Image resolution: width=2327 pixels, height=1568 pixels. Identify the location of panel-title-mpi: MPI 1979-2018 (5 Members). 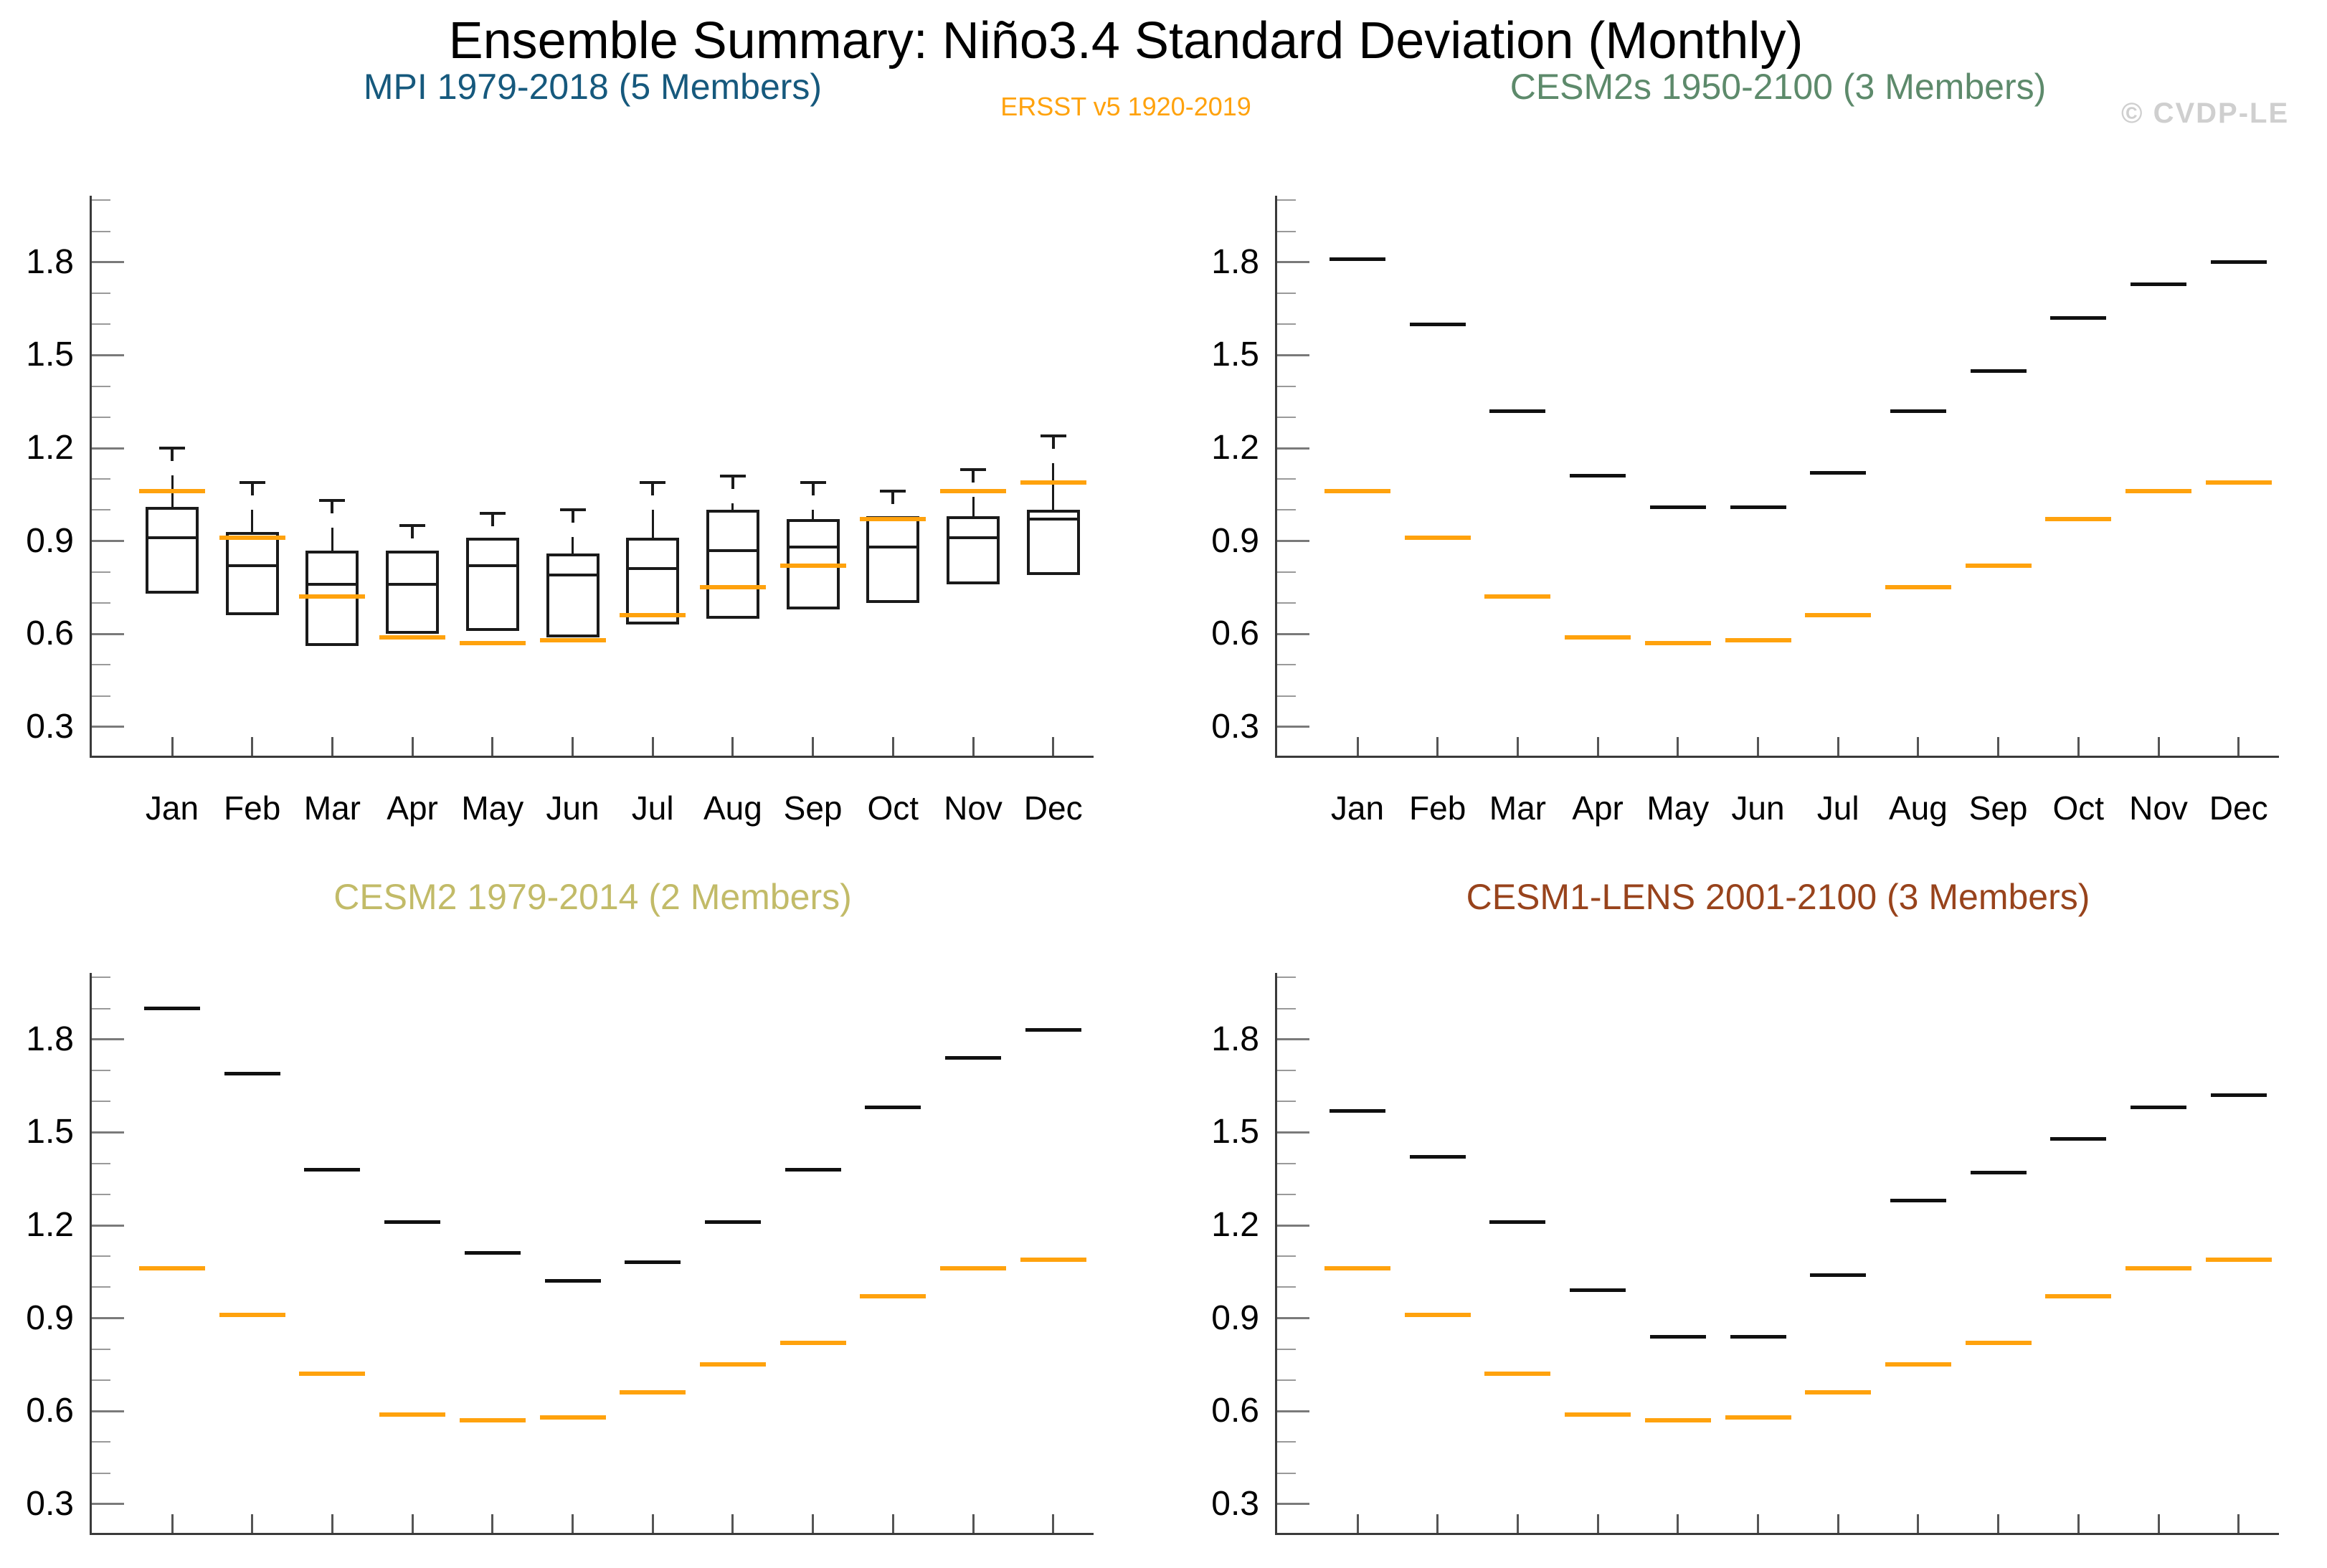
(593, 87).